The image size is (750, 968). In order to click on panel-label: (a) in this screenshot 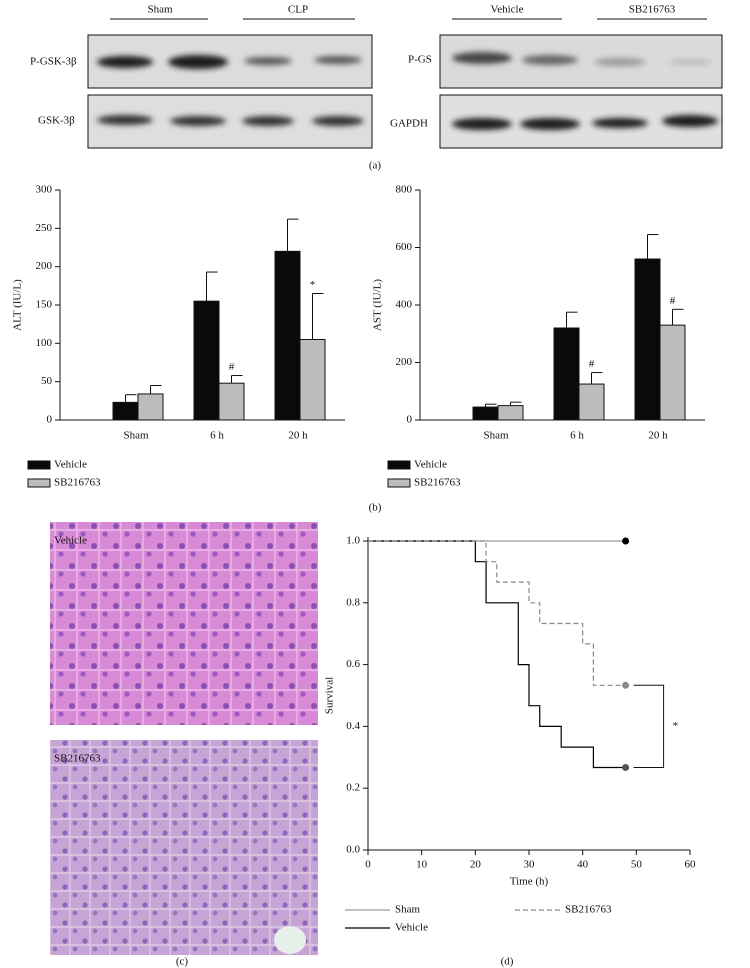, I will do `click(375, 166)`.